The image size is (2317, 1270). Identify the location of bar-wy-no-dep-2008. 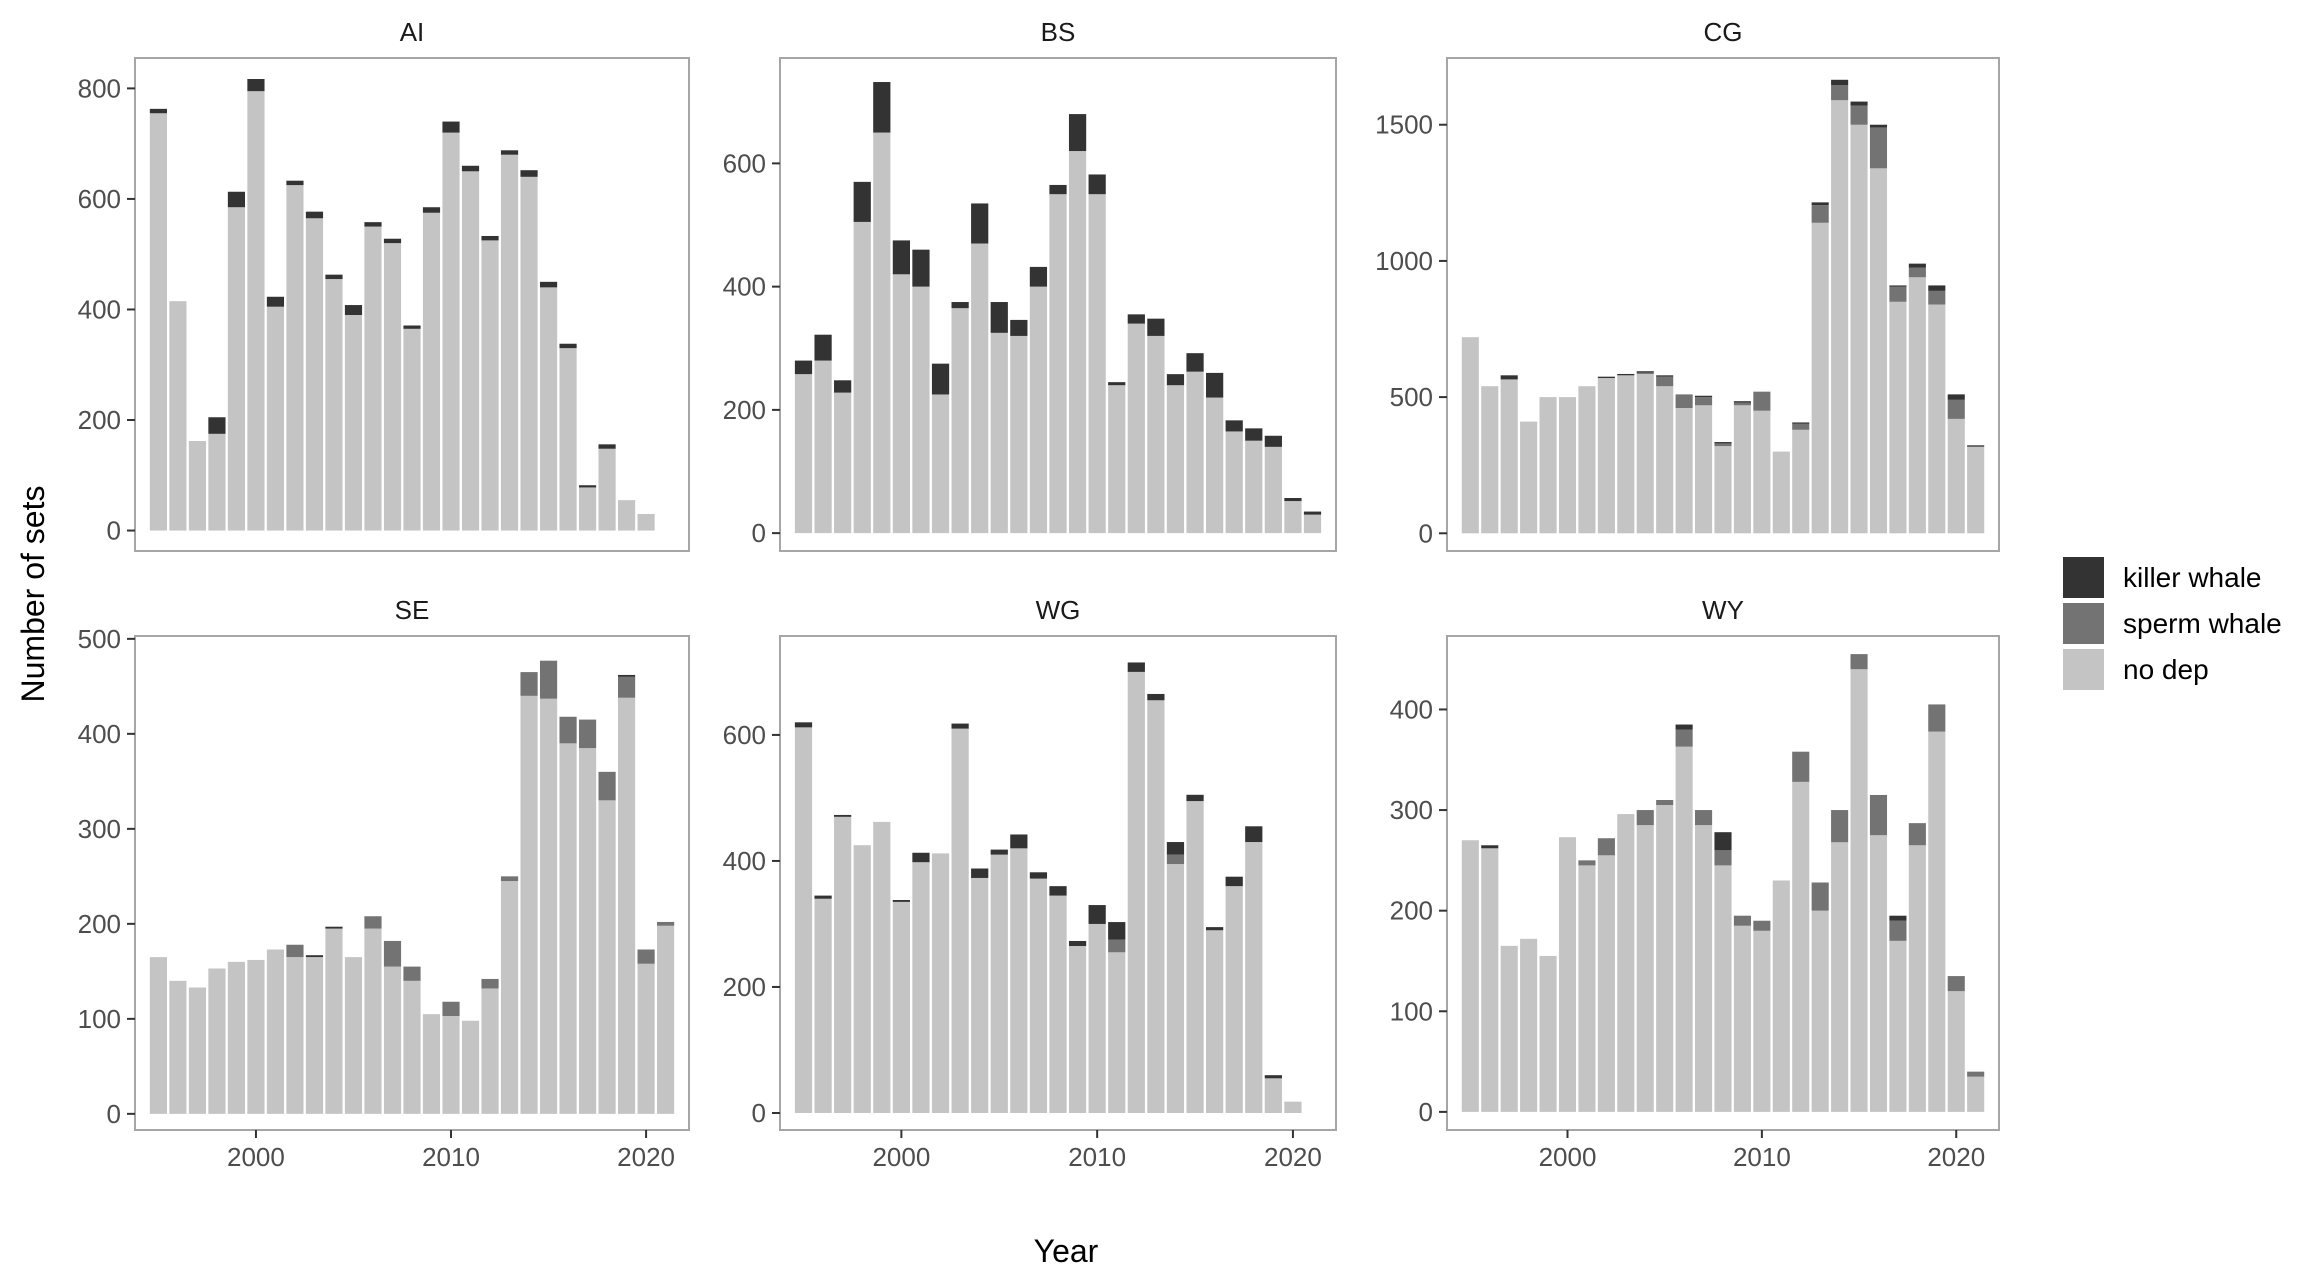
(1723, 988).